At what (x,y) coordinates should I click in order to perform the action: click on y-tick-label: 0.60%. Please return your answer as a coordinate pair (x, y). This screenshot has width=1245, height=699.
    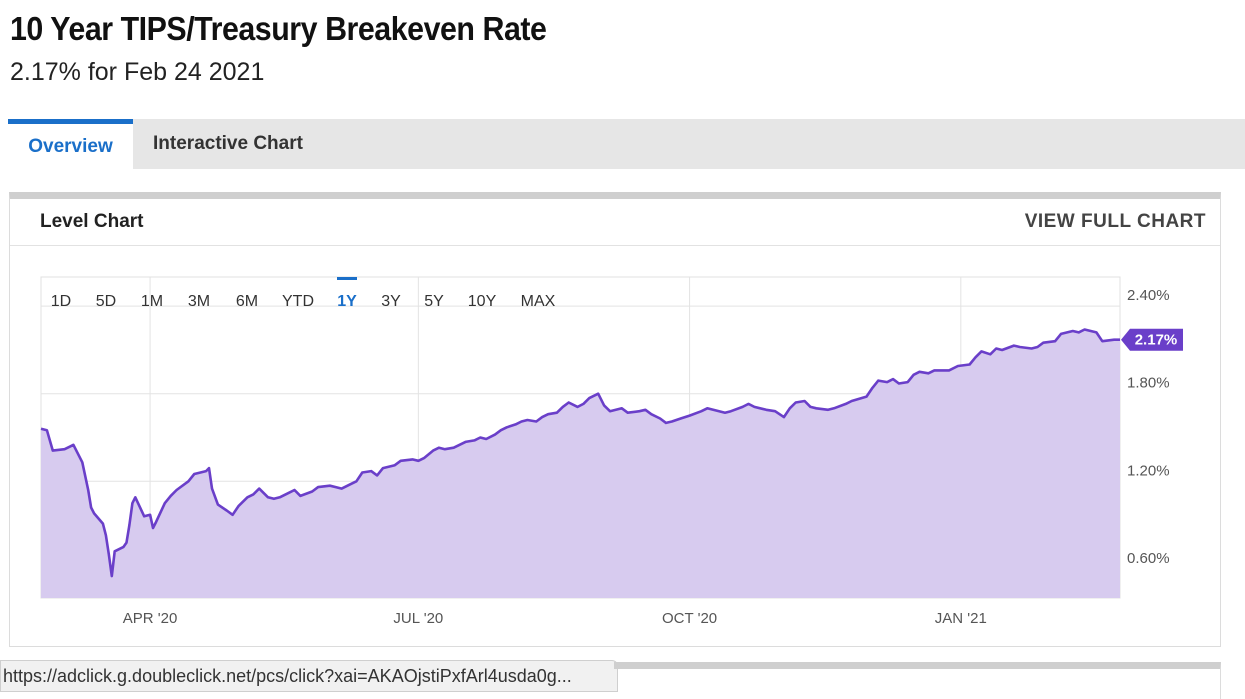
    Looking at the image, I should click on (1148, 558).